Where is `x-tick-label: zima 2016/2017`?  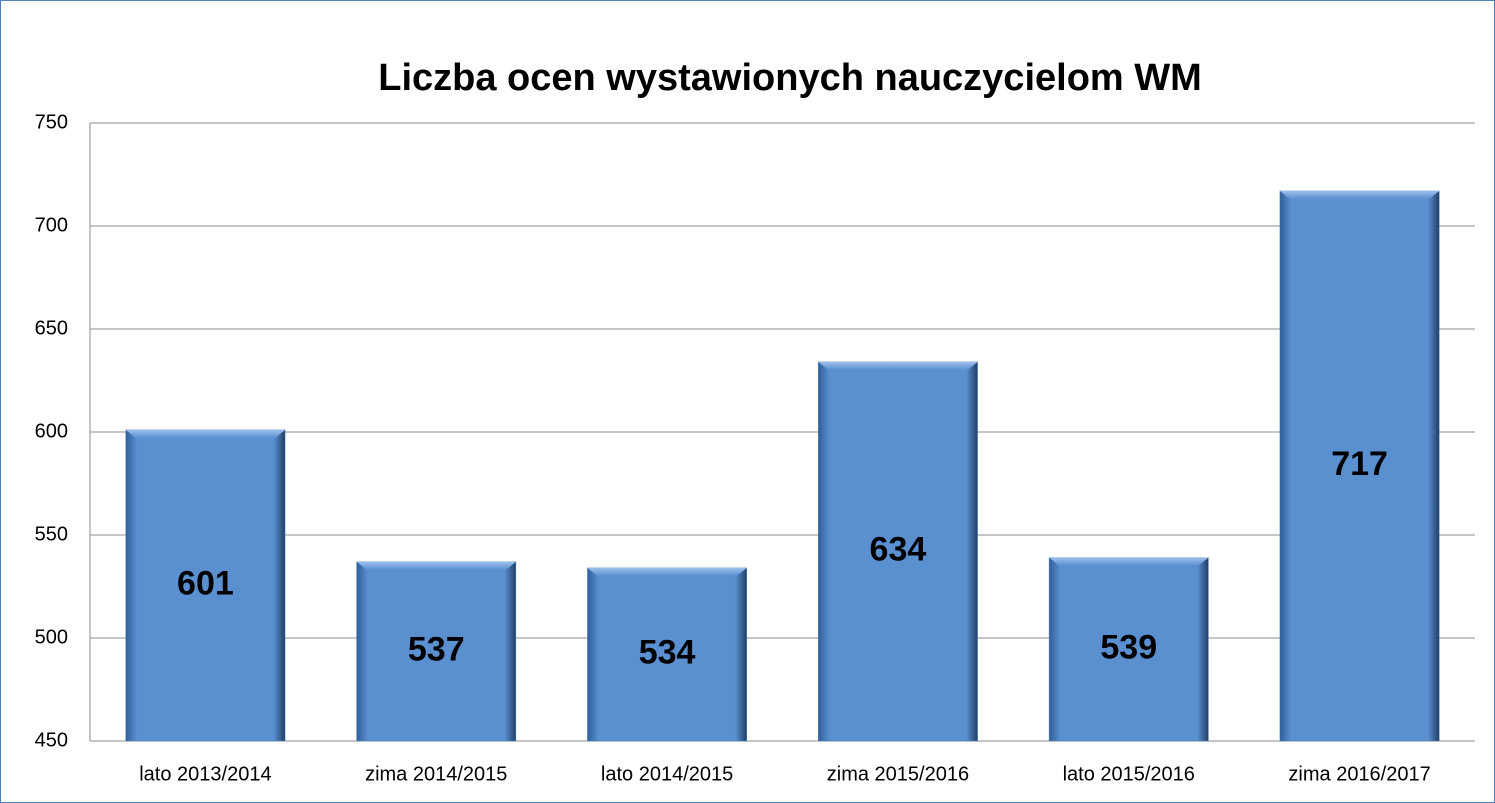
x-tick-label: zima 2016/2017 is located at coordinates (1359, 774).